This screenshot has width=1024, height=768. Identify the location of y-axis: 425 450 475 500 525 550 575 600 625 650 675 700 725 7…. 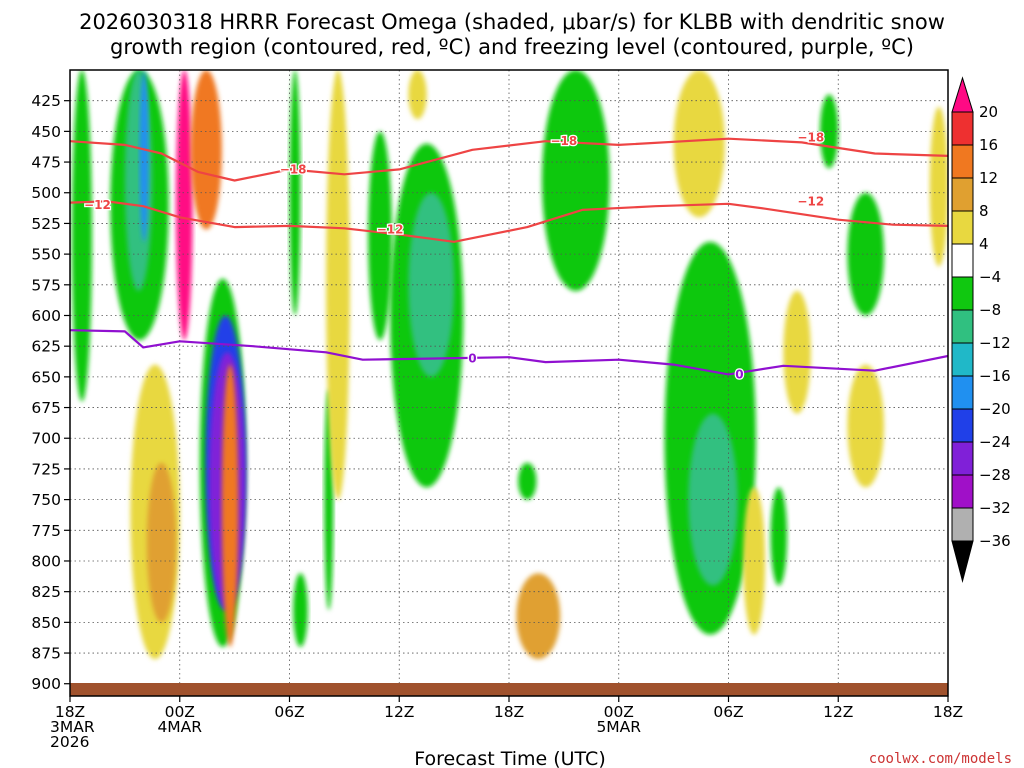
(50, 392).